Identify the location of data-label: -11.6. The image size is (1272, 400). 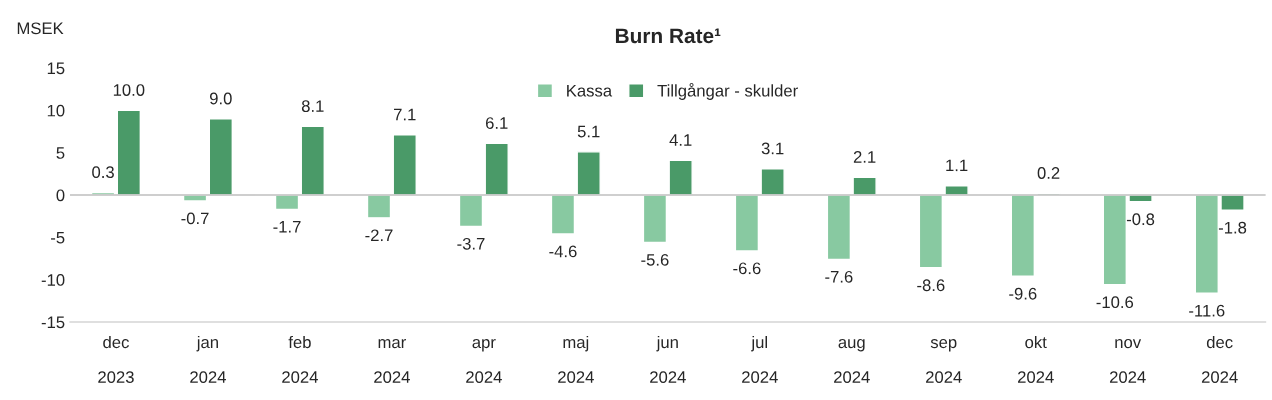
(1207, 310).